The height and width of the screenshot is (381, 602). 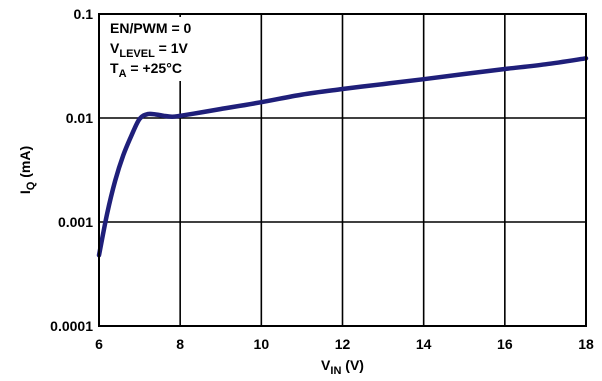 What do you see at coordinates (99, 344) in the screenshot?
I see `x-tick-label: 6` at bounding box center [99, 344].